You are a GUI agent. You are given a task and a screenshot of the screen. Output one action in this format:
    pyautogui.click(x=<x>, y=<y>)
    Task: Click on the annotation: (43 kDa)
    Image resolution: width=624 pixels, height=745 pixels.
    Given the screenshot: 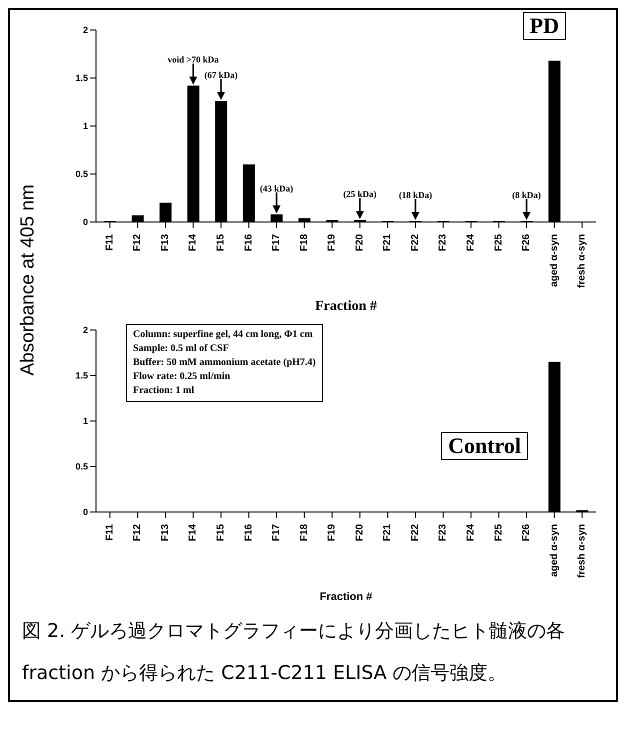 What is the action you would take?
    pyautogui.click(x=277, y=188)
    